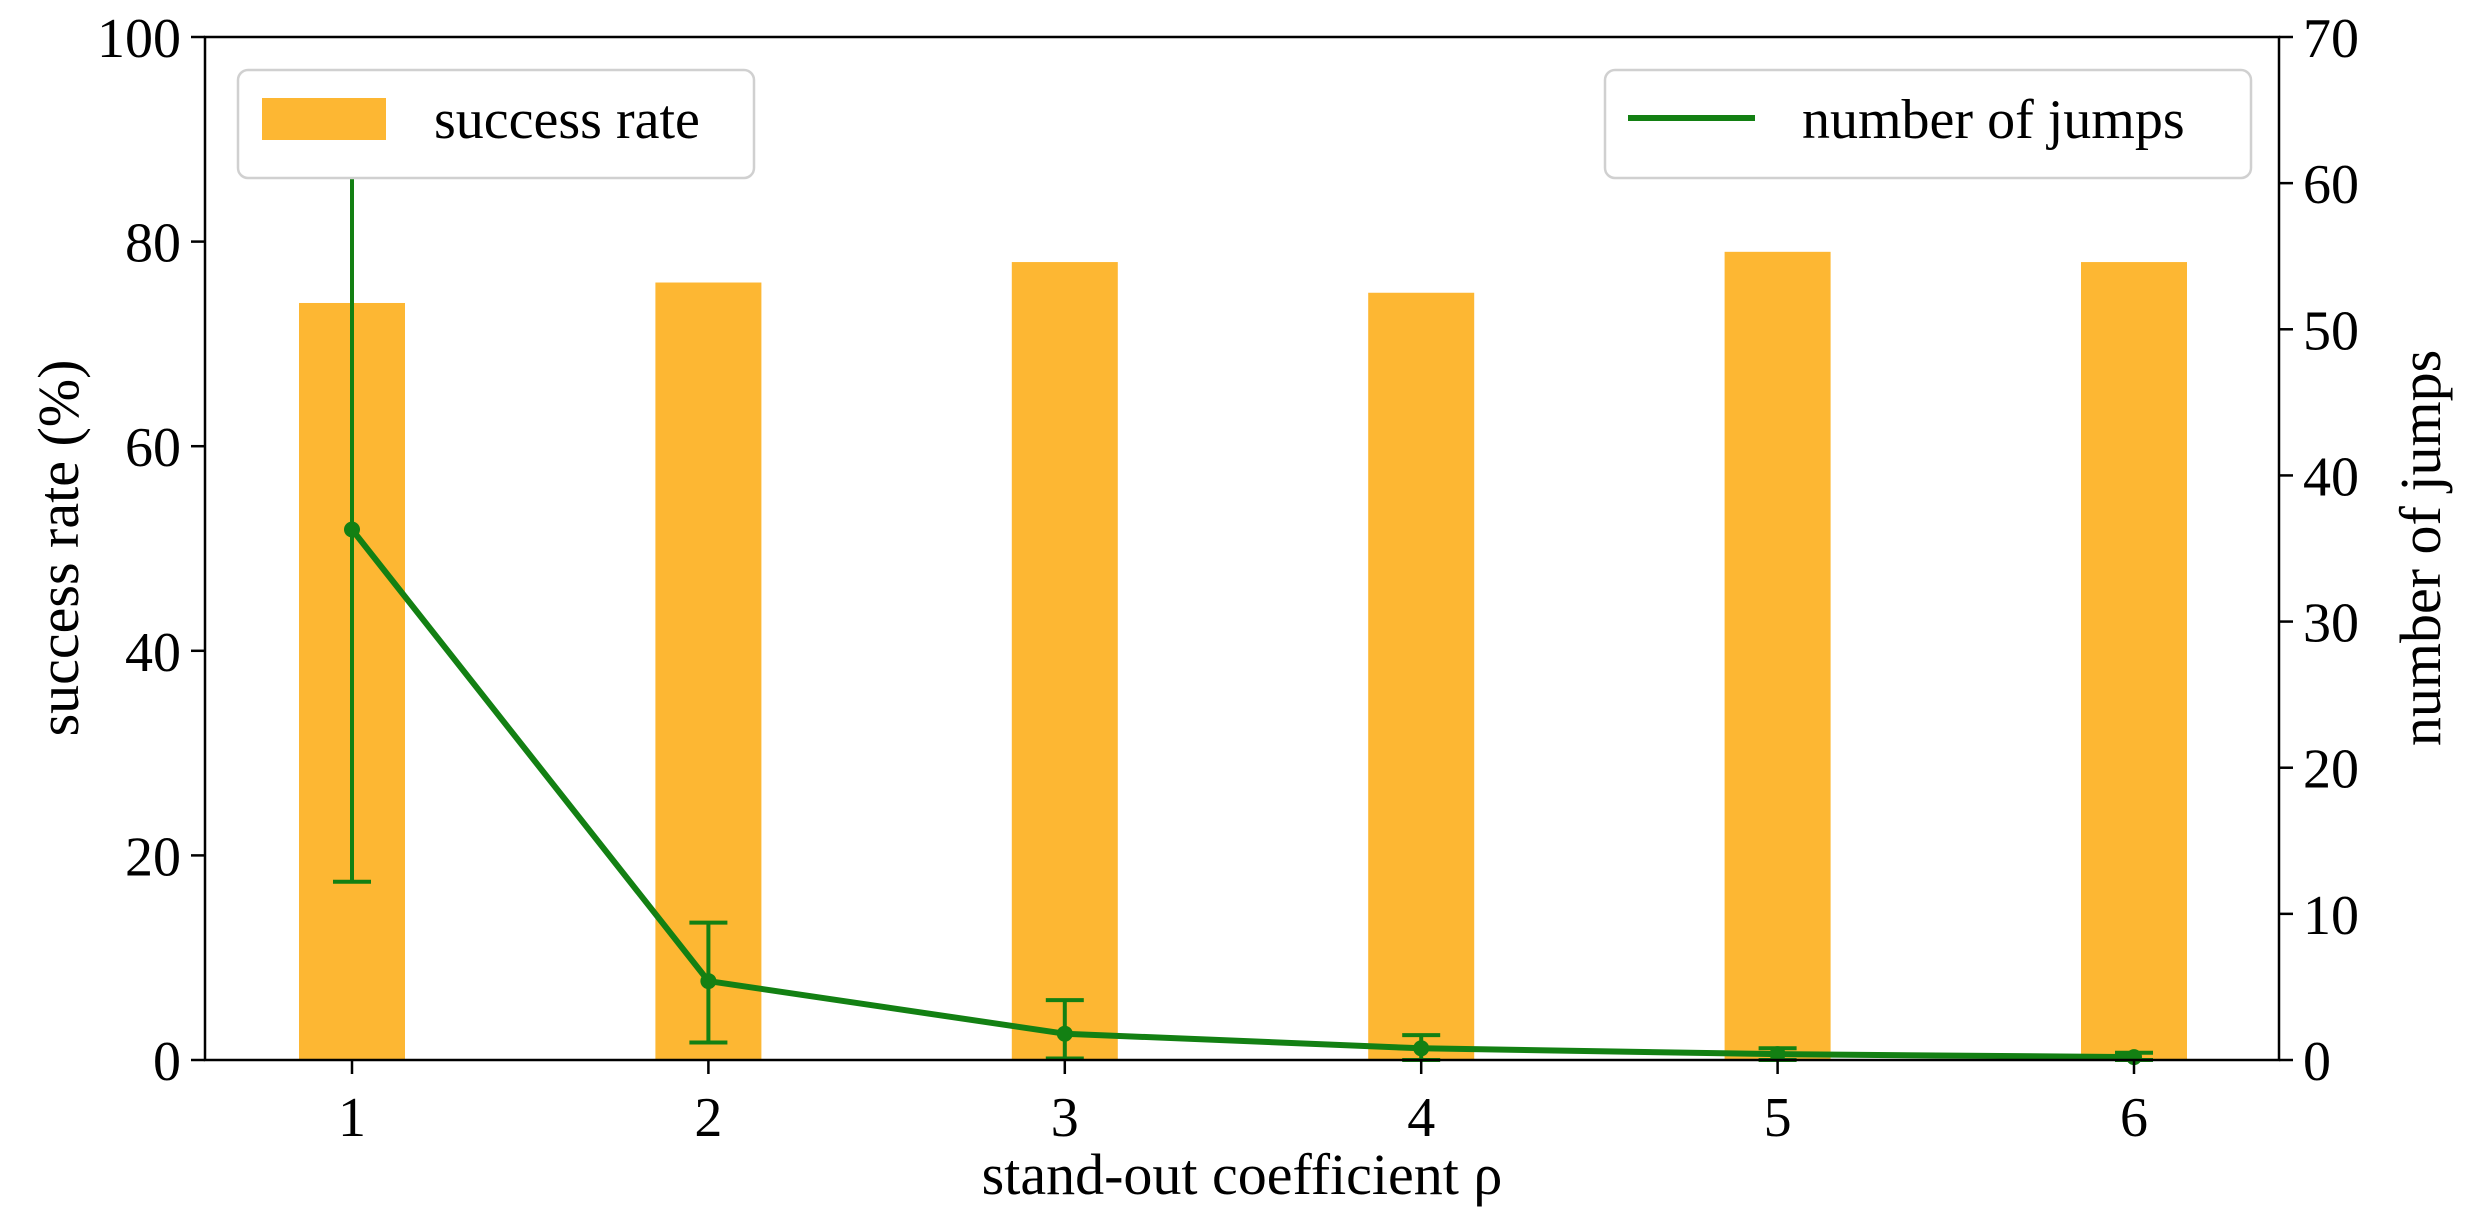 Image resolution: width=2479 pixels, height=1218 pixels. Describe the element at coordinates (151, 550) in the screenshot. I see `y-left-axis-ticks: 0 20 40 60 80 100` at that location.